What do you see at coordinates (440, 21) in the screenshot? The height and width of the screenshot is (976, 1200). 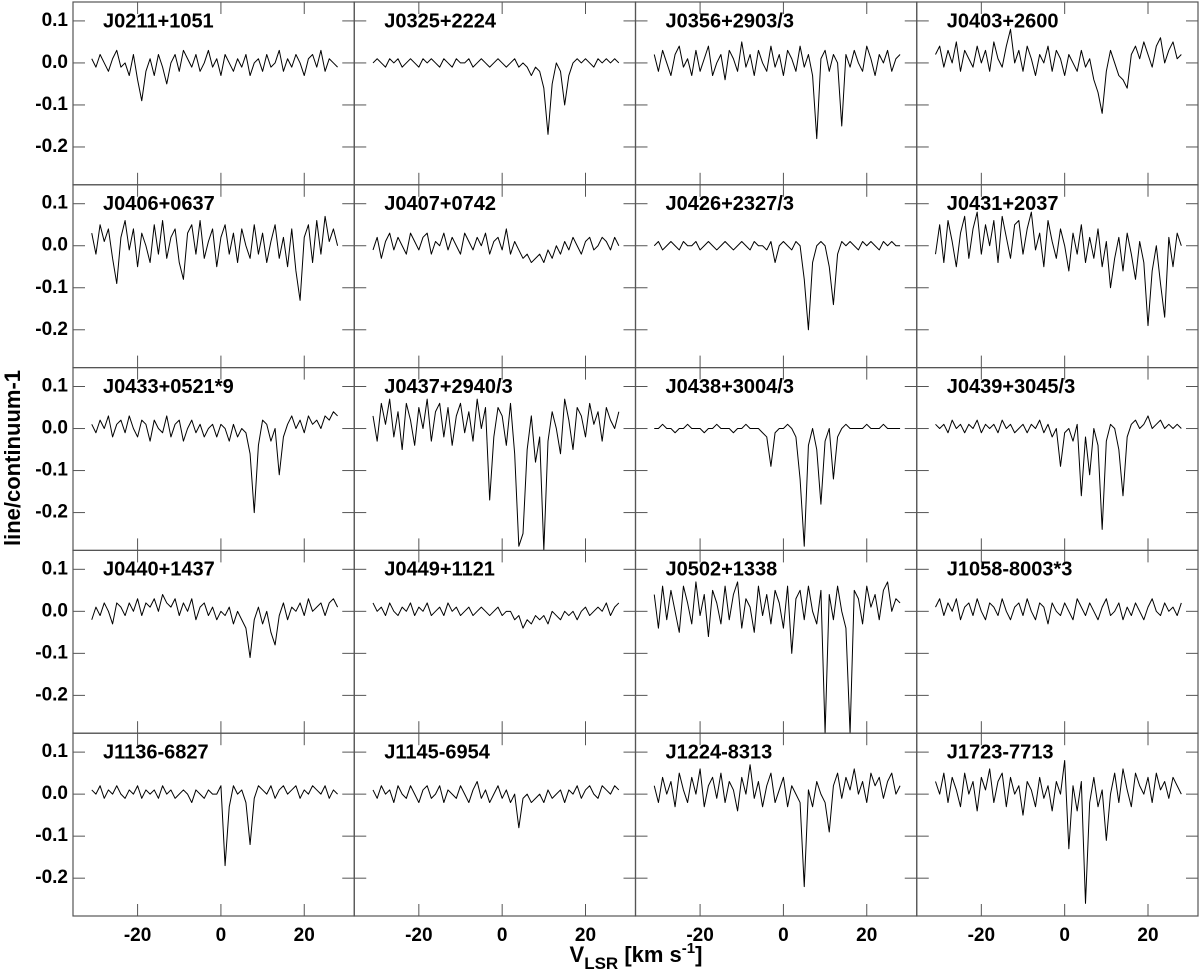 I see `panel-title: J0325+2224` at bounding box center [440, 21].